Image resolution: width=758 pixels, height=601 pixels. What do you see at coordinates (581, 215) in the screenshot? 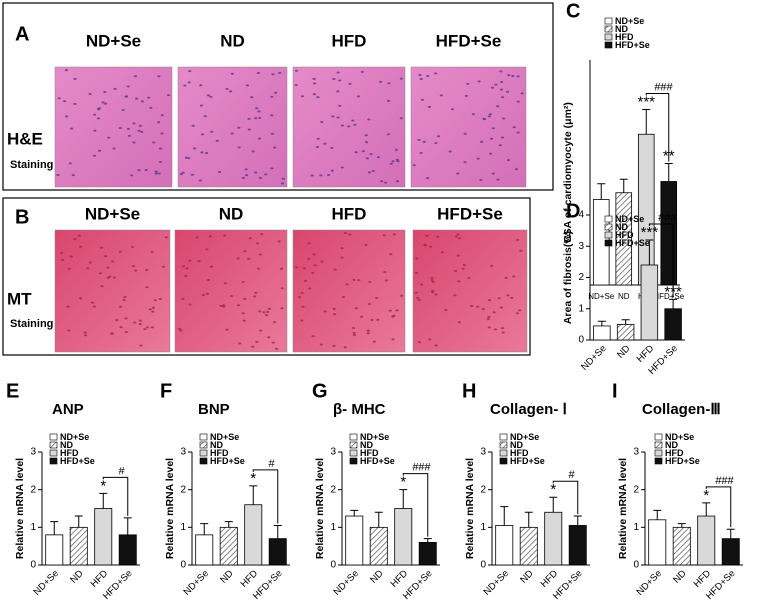
I see `y-tick-label: 4` at bounding box center [581, 215].